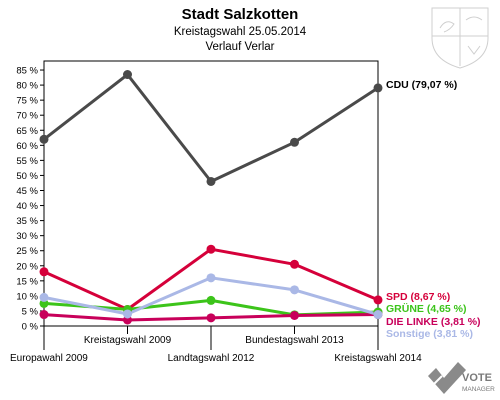  I want to click on y-tick-label: 0 %, so click(30, 327).